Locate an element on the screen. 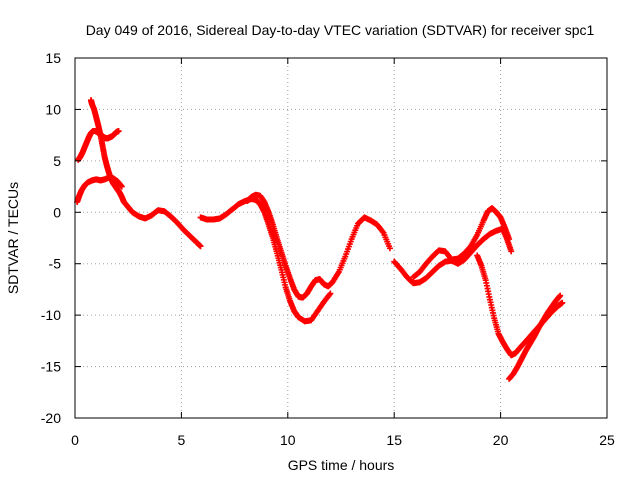 Image resolution: width=640 pixels, height=480 pixels. x-tick-label: 15 is located at coordinates (394, 440).